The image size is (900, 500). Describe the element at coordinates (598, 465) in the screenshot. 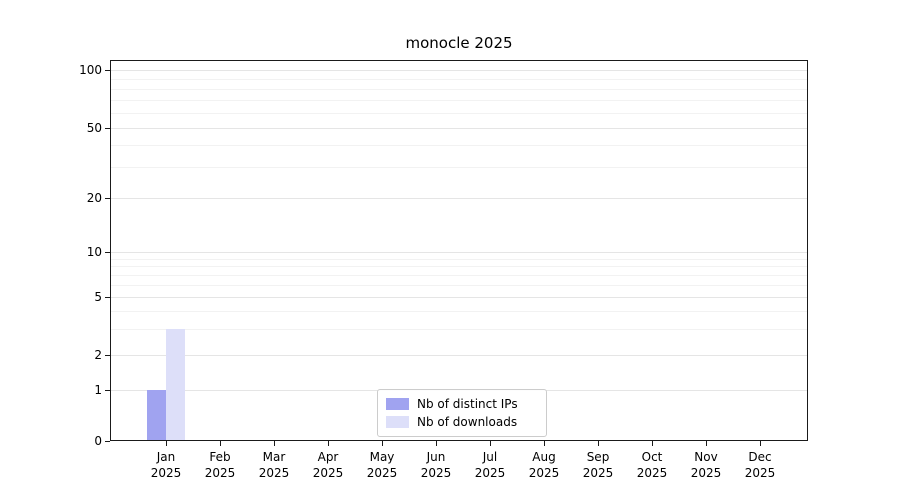

I see `x-tick-label: Sep 2025` at that location.